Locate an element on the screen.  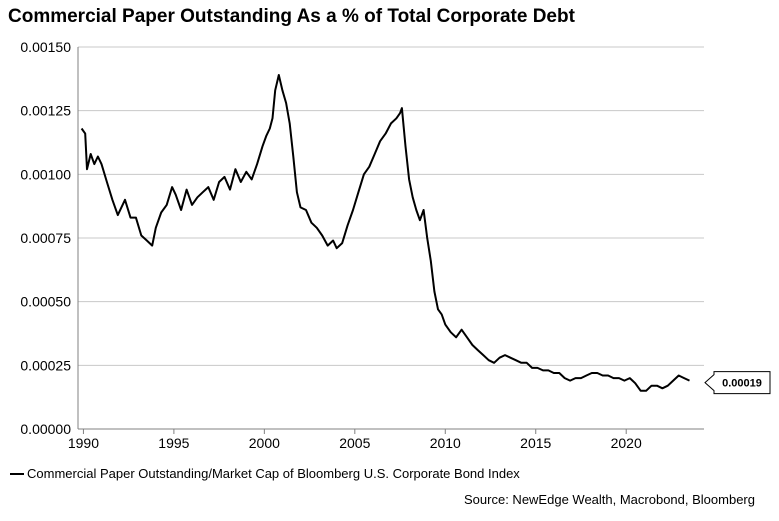
x-tick-label: 2015 is located at coordinates (535, 443).